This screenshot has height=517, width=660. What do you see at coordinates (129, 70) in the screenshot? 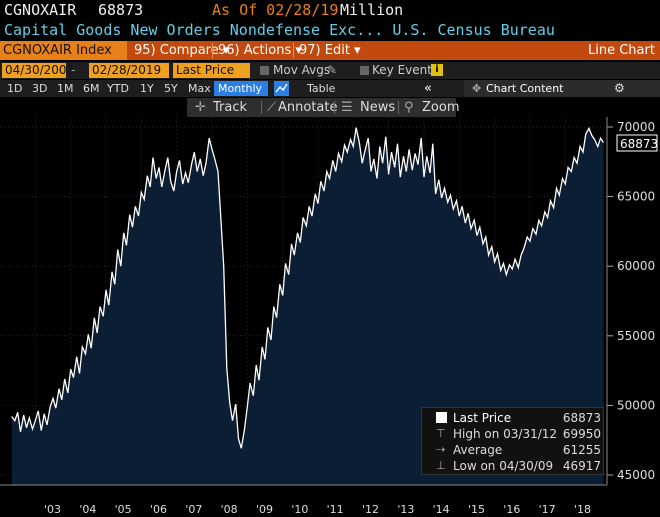
I see `end-date-field: 02/28/2019` at bounding box center [129, 70].